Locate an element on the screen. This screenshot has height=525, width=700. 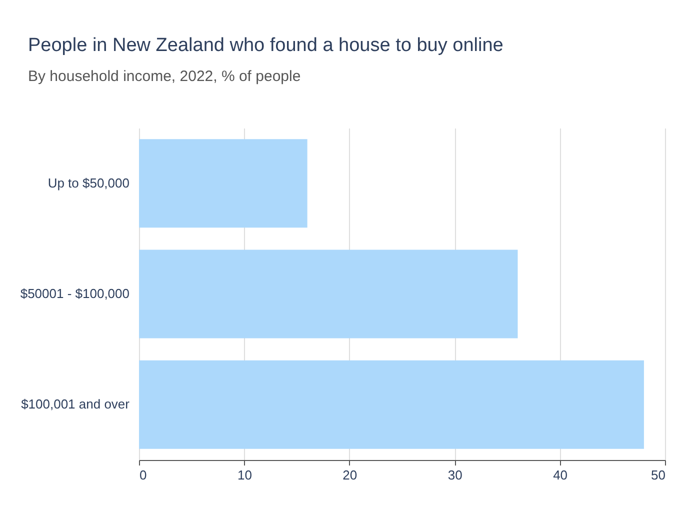
chart-subtitle: By household income, 2022, % of people is located at coordinates (164, 76).